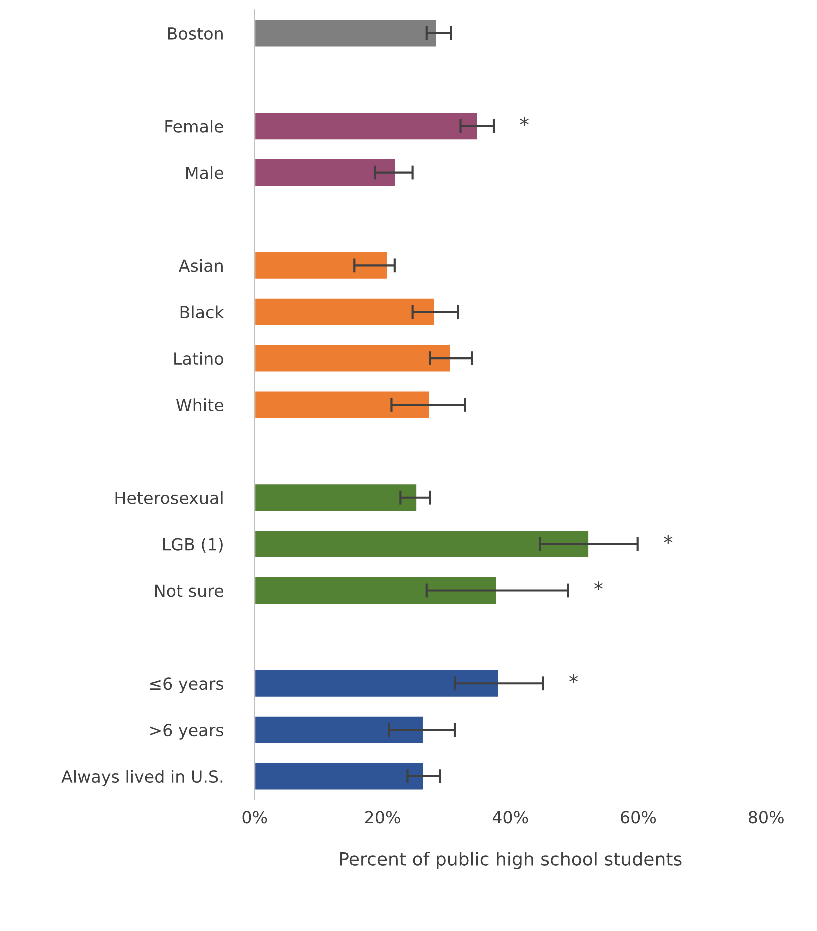 The width and height of the screenshot is (817, 931). I want to click on y-tick-label: ≤6 years, so click(187, 686).